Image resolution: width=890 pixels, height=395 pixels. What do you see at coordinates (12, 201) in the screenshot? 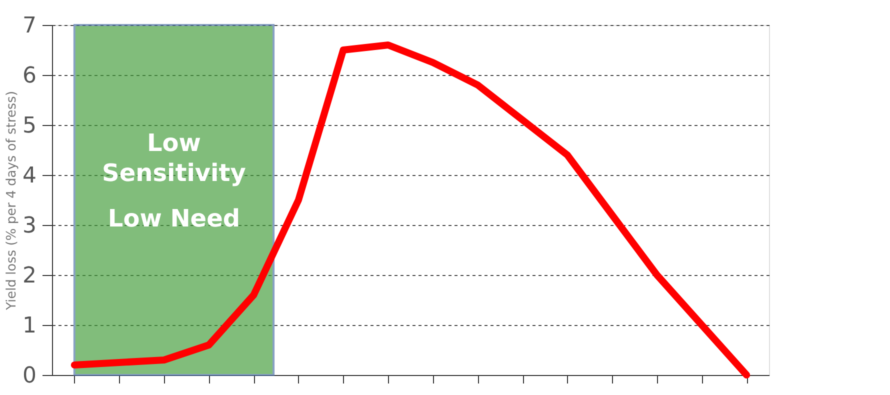
I see `y-axis-title: Yield loss (% per 4 days of stress)` at bounding box center [12, 201].